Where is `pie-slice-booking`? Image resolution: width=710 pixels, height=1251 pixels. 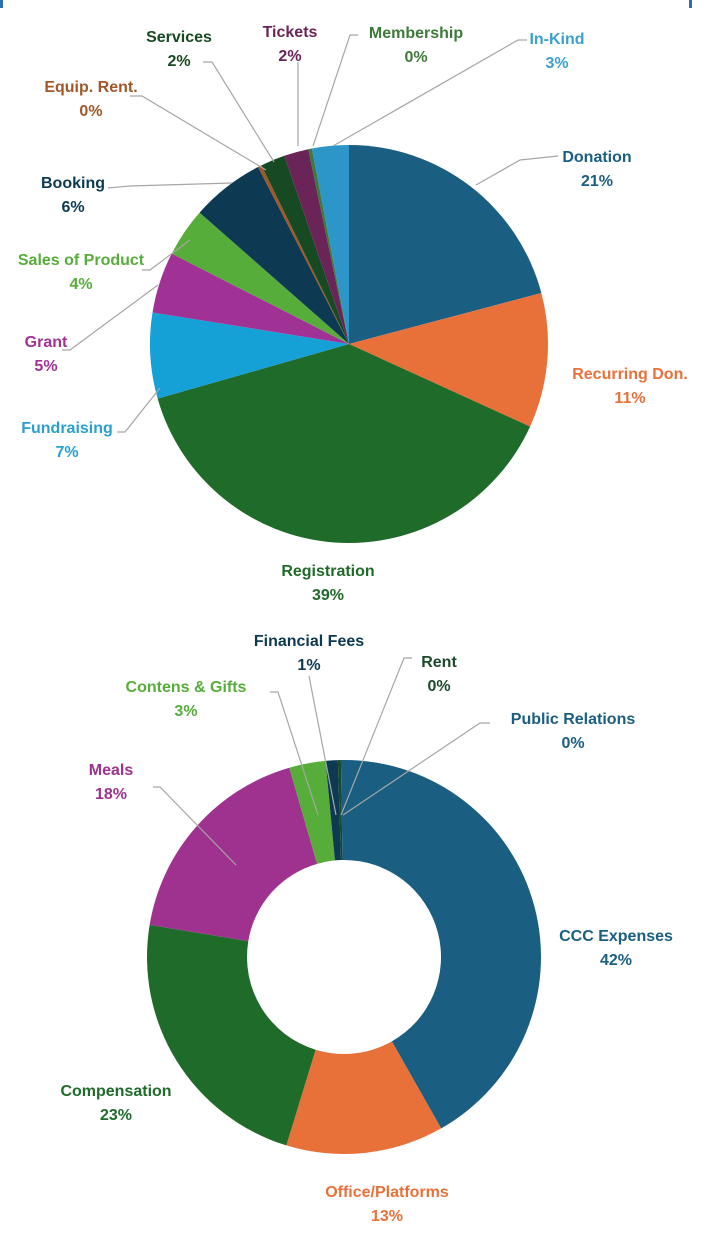 pie-slice-booking is located at coordinates (274, 255).